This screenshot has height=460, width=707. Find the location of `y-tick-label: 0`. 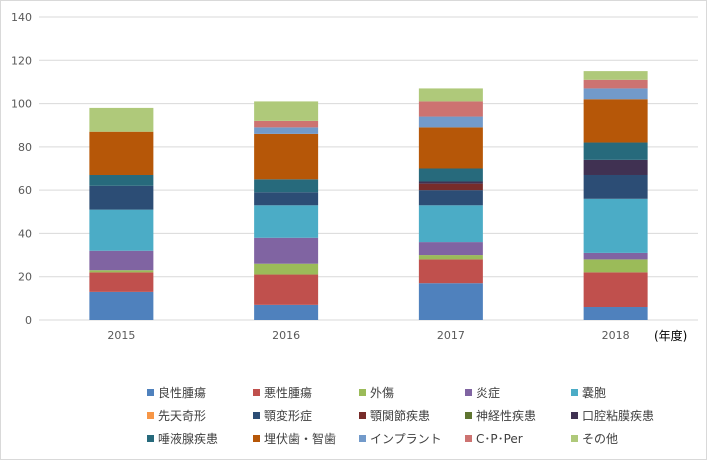

y-tick-label: 0 is located at coordinates (28, 320).